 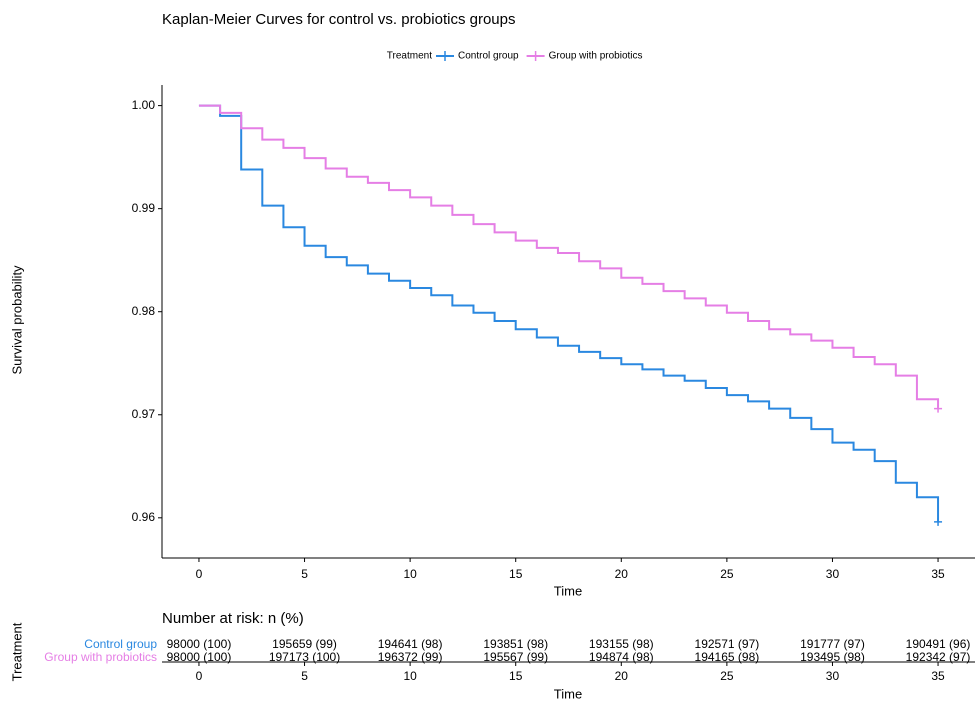 I want to click on x-tick-label: 20, so click(x=622, y=574).